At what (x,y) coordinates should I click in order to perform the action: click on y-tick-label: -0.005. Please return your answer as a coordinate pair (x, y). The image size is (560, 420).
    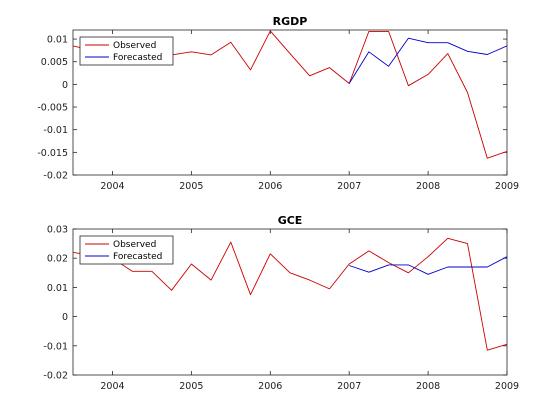
    Looking at the image, I should click on (52, 108).